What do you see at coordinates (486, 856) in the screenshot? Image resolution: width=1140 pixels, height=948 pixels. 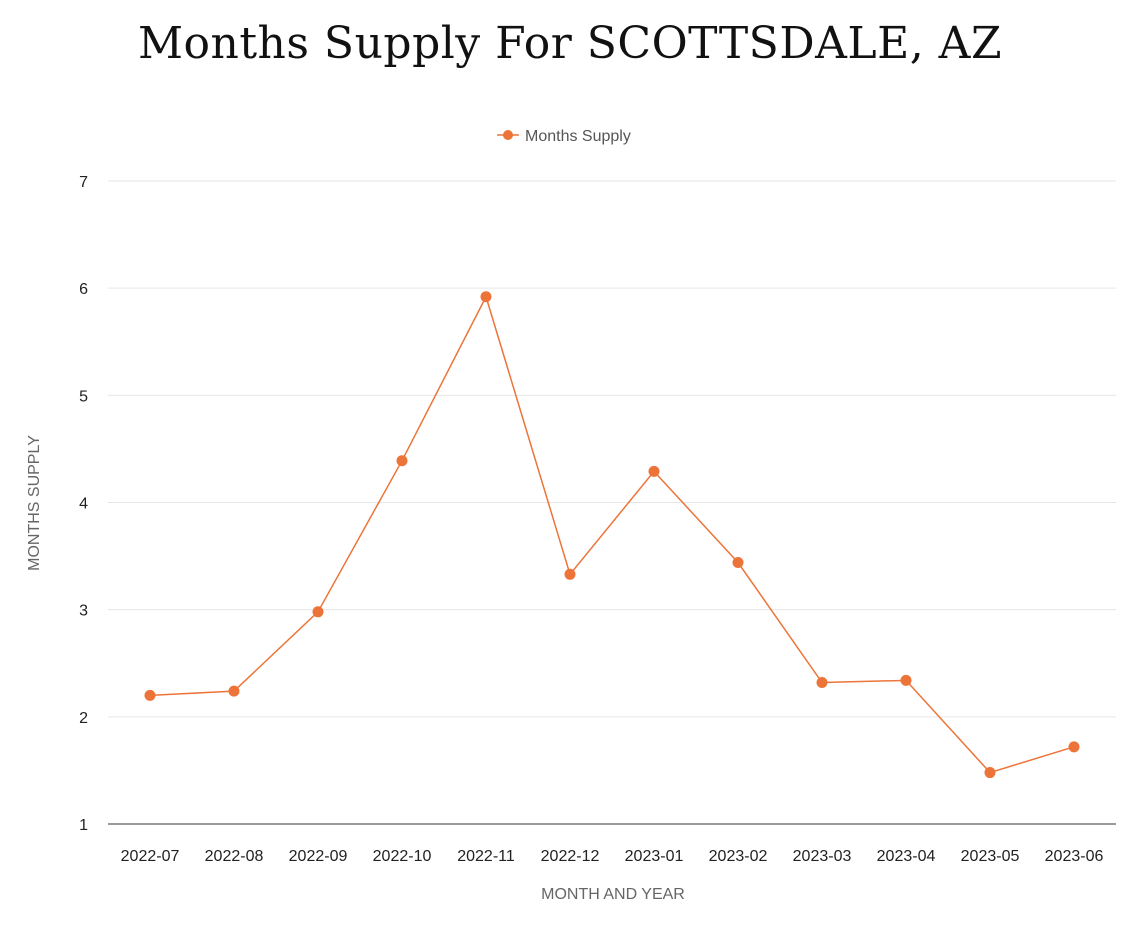 I see `x-tick-label-2022-11: 2022-11` at bounding box center [486, 856].